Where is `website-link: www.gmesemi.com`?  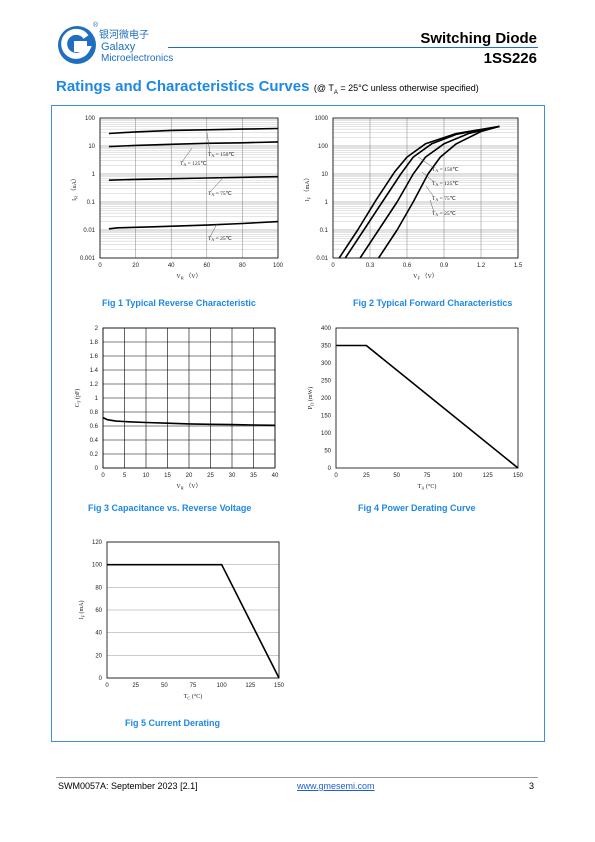
website-link: www.gmesemi.com is located at coordinates (336, 786).